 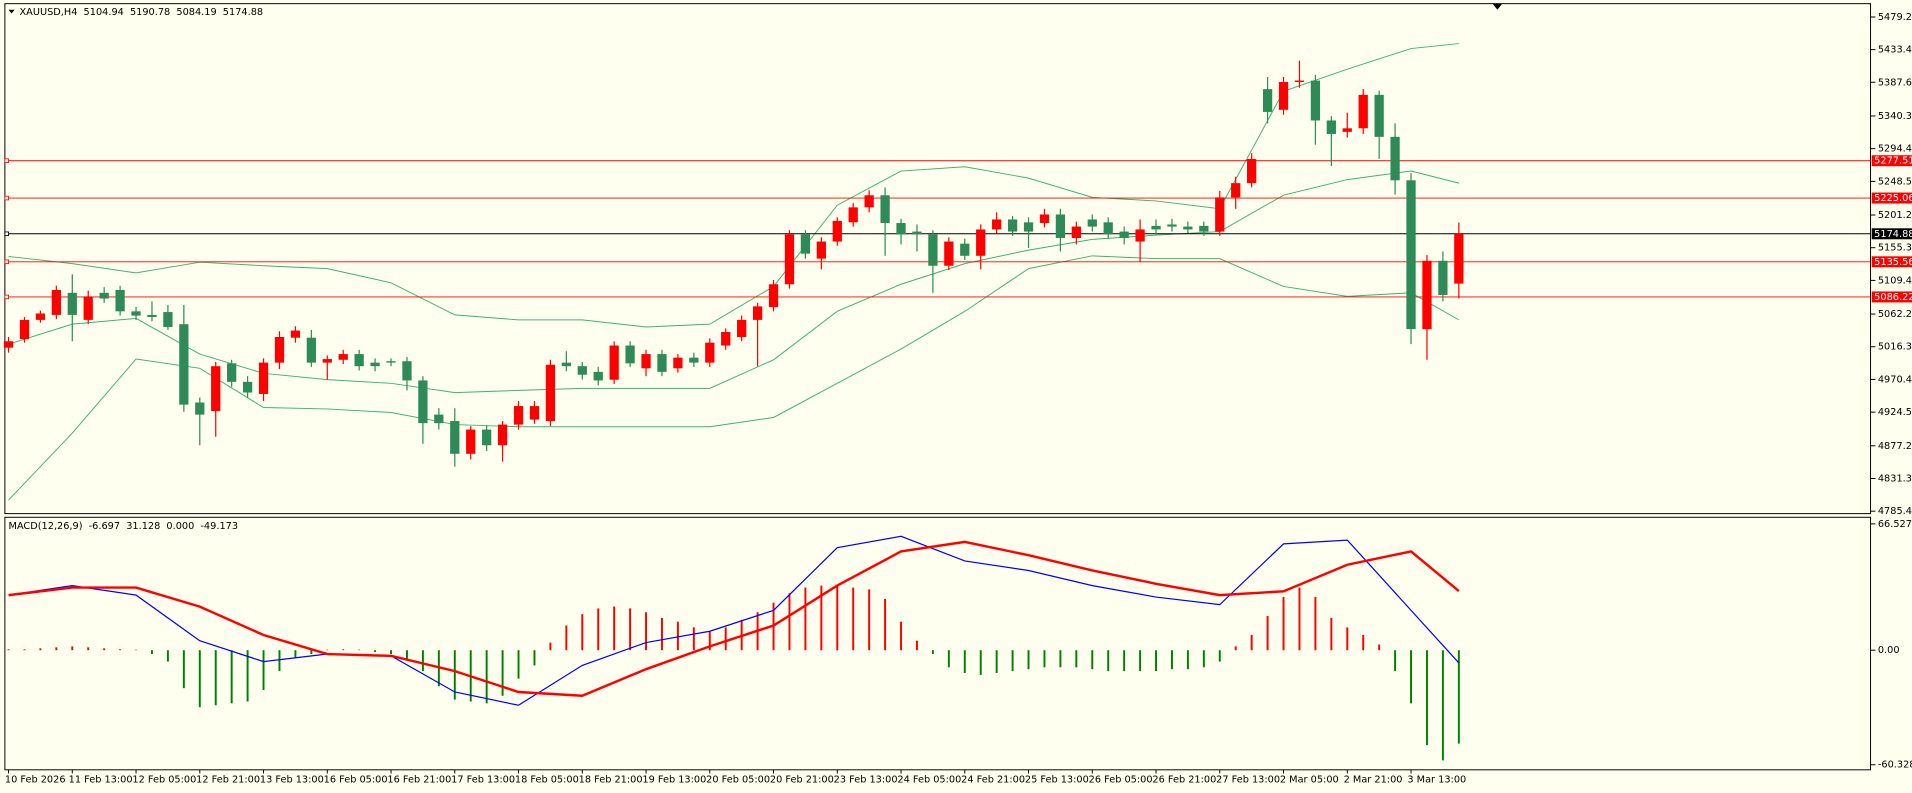 What do you see at coordinates (1895, 149) in the screenshot?
I see `y-tick-label: 5294.40` at bounding box center [1895, 149].